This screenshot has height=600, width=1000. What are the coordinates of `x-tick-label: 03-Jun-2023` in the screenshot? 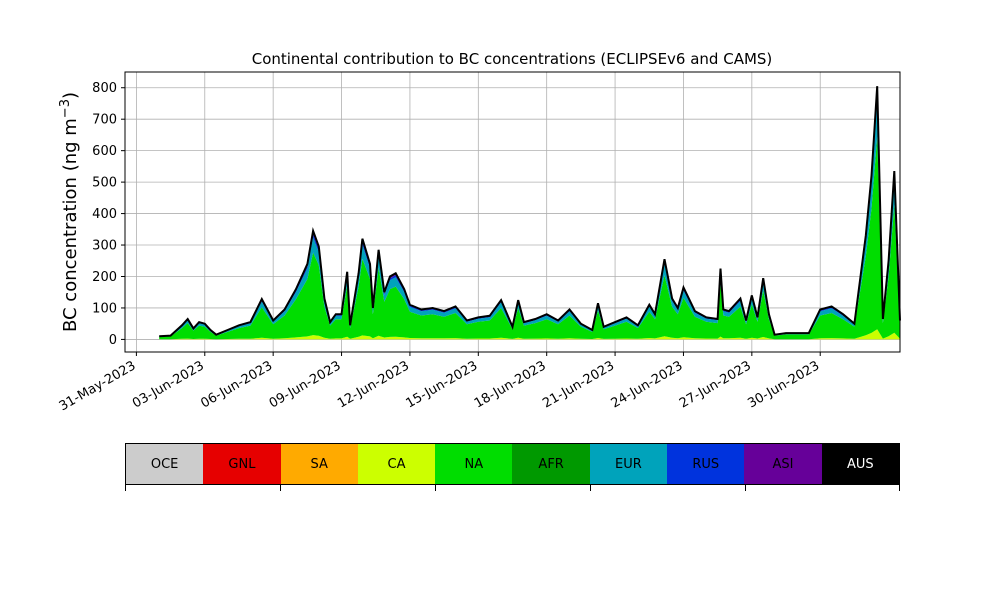 It's located at (168, 384).